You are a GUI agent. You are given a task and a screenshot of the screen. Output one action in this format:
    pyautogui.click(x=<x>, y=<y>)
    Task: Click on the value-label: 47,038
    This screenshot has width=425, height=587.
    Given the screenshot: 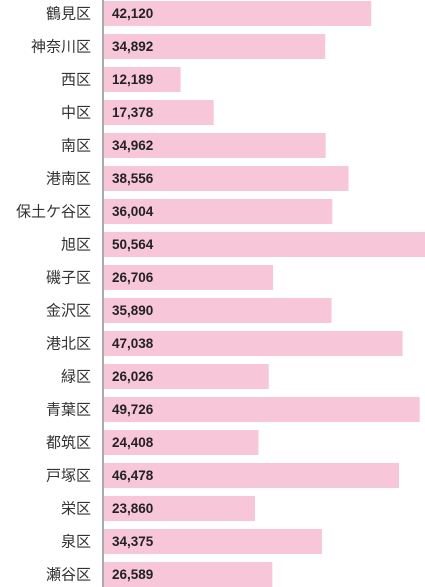 What is the action you would take?
    pyautogui.click(x=133, y=343)
    